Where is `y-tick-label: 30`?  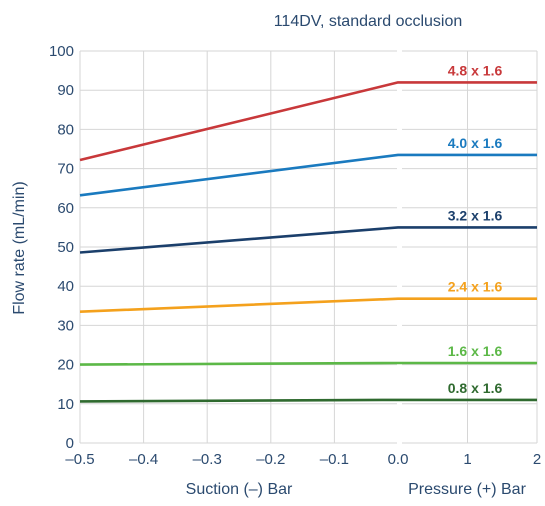
y-tick-label: 30 is located at coordinates (65, 325).